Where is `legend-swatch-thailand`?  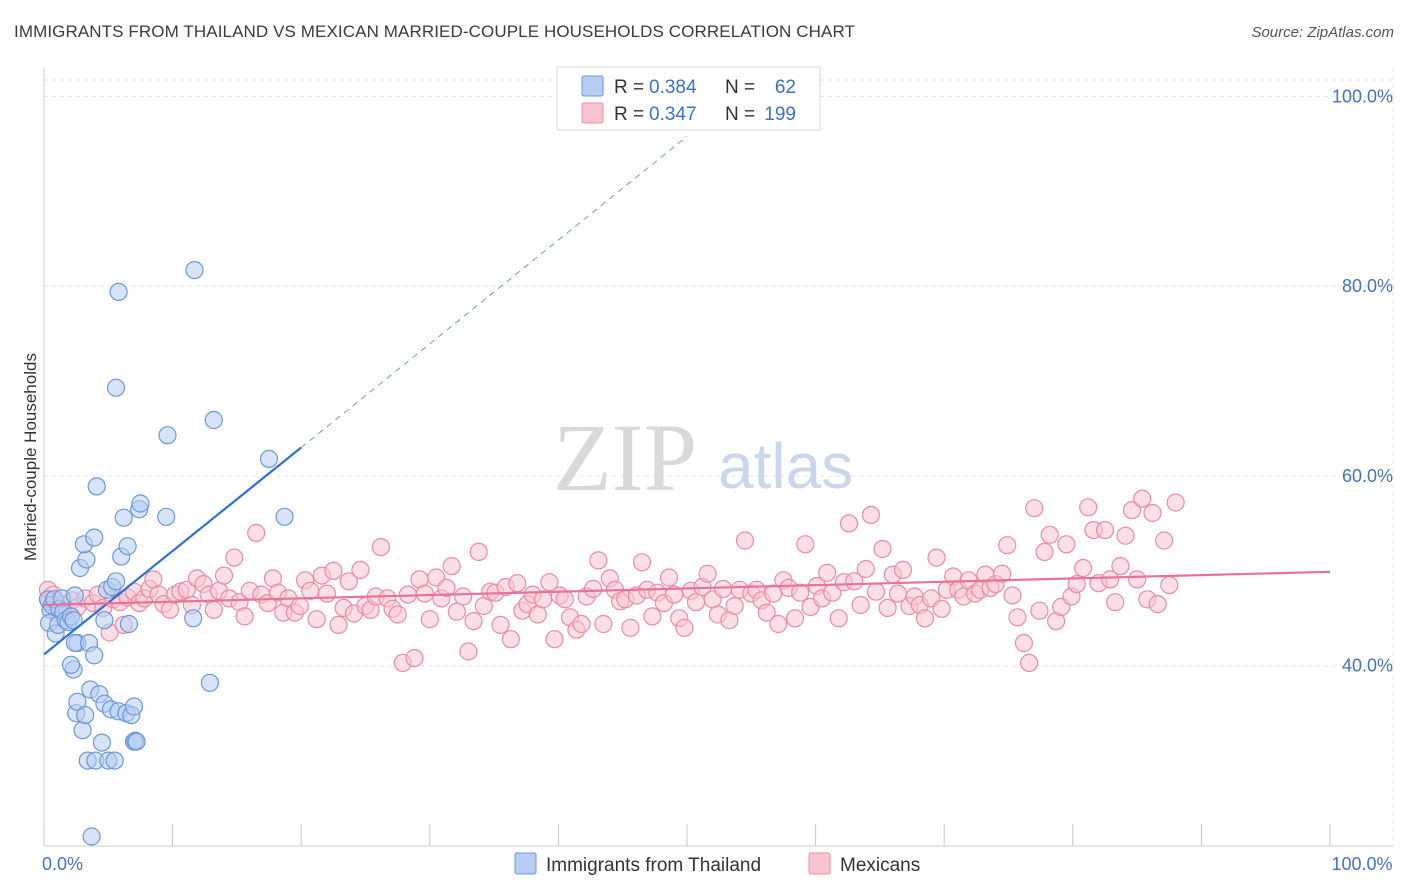 legend-swatch-thailand is located at coordinates (592, 86).